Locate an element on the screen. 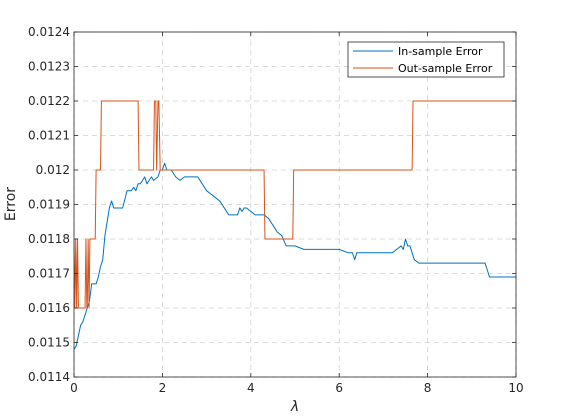 The width and height of the screenshot is (570, 420). y-tick-label: 0.0119 is located at coordinates (49, 205).